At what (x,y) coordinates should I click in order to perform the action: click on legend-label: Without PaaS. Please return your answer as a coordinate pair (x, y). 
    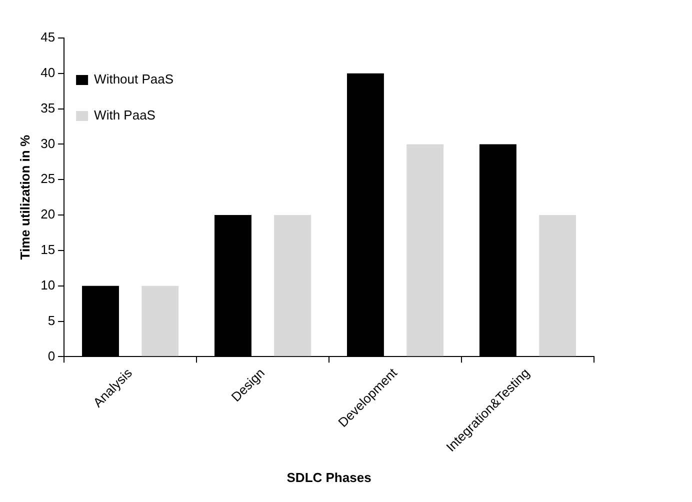
    Looking at the image, I should click on (134, 79).